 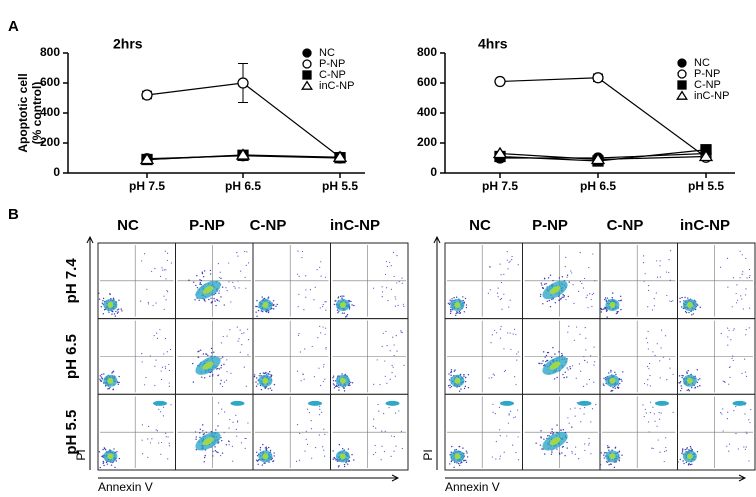 I want to click on y-tick-label: 800, so click(x=427, y=52).